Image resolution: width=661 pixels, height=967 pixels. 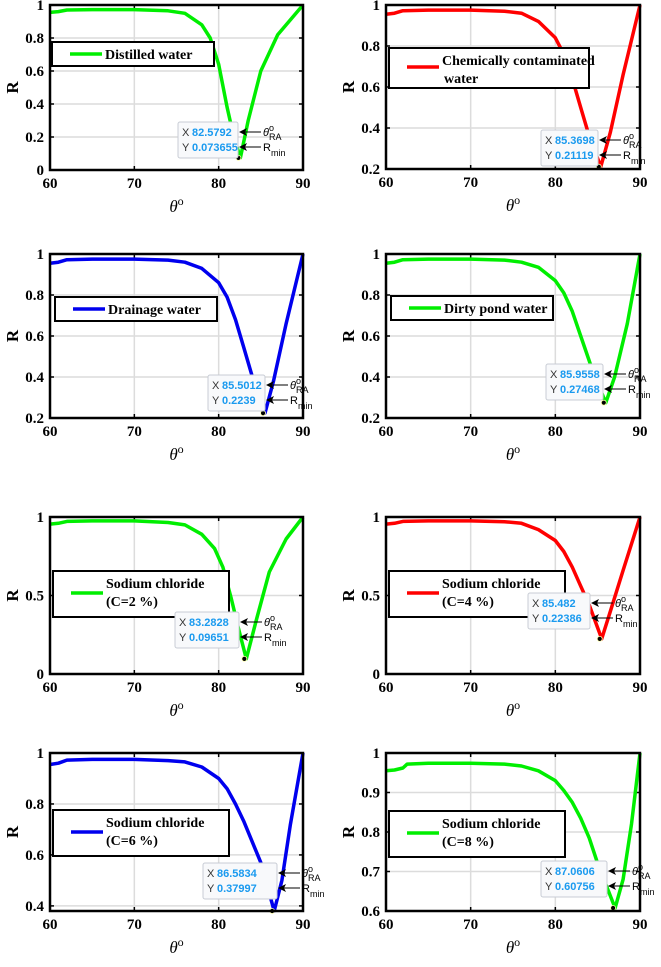 What do you see at coordinates (575, 887) in the screenshot?
I see `datatip-value: 0.60756` at bounding box center [575, 887].